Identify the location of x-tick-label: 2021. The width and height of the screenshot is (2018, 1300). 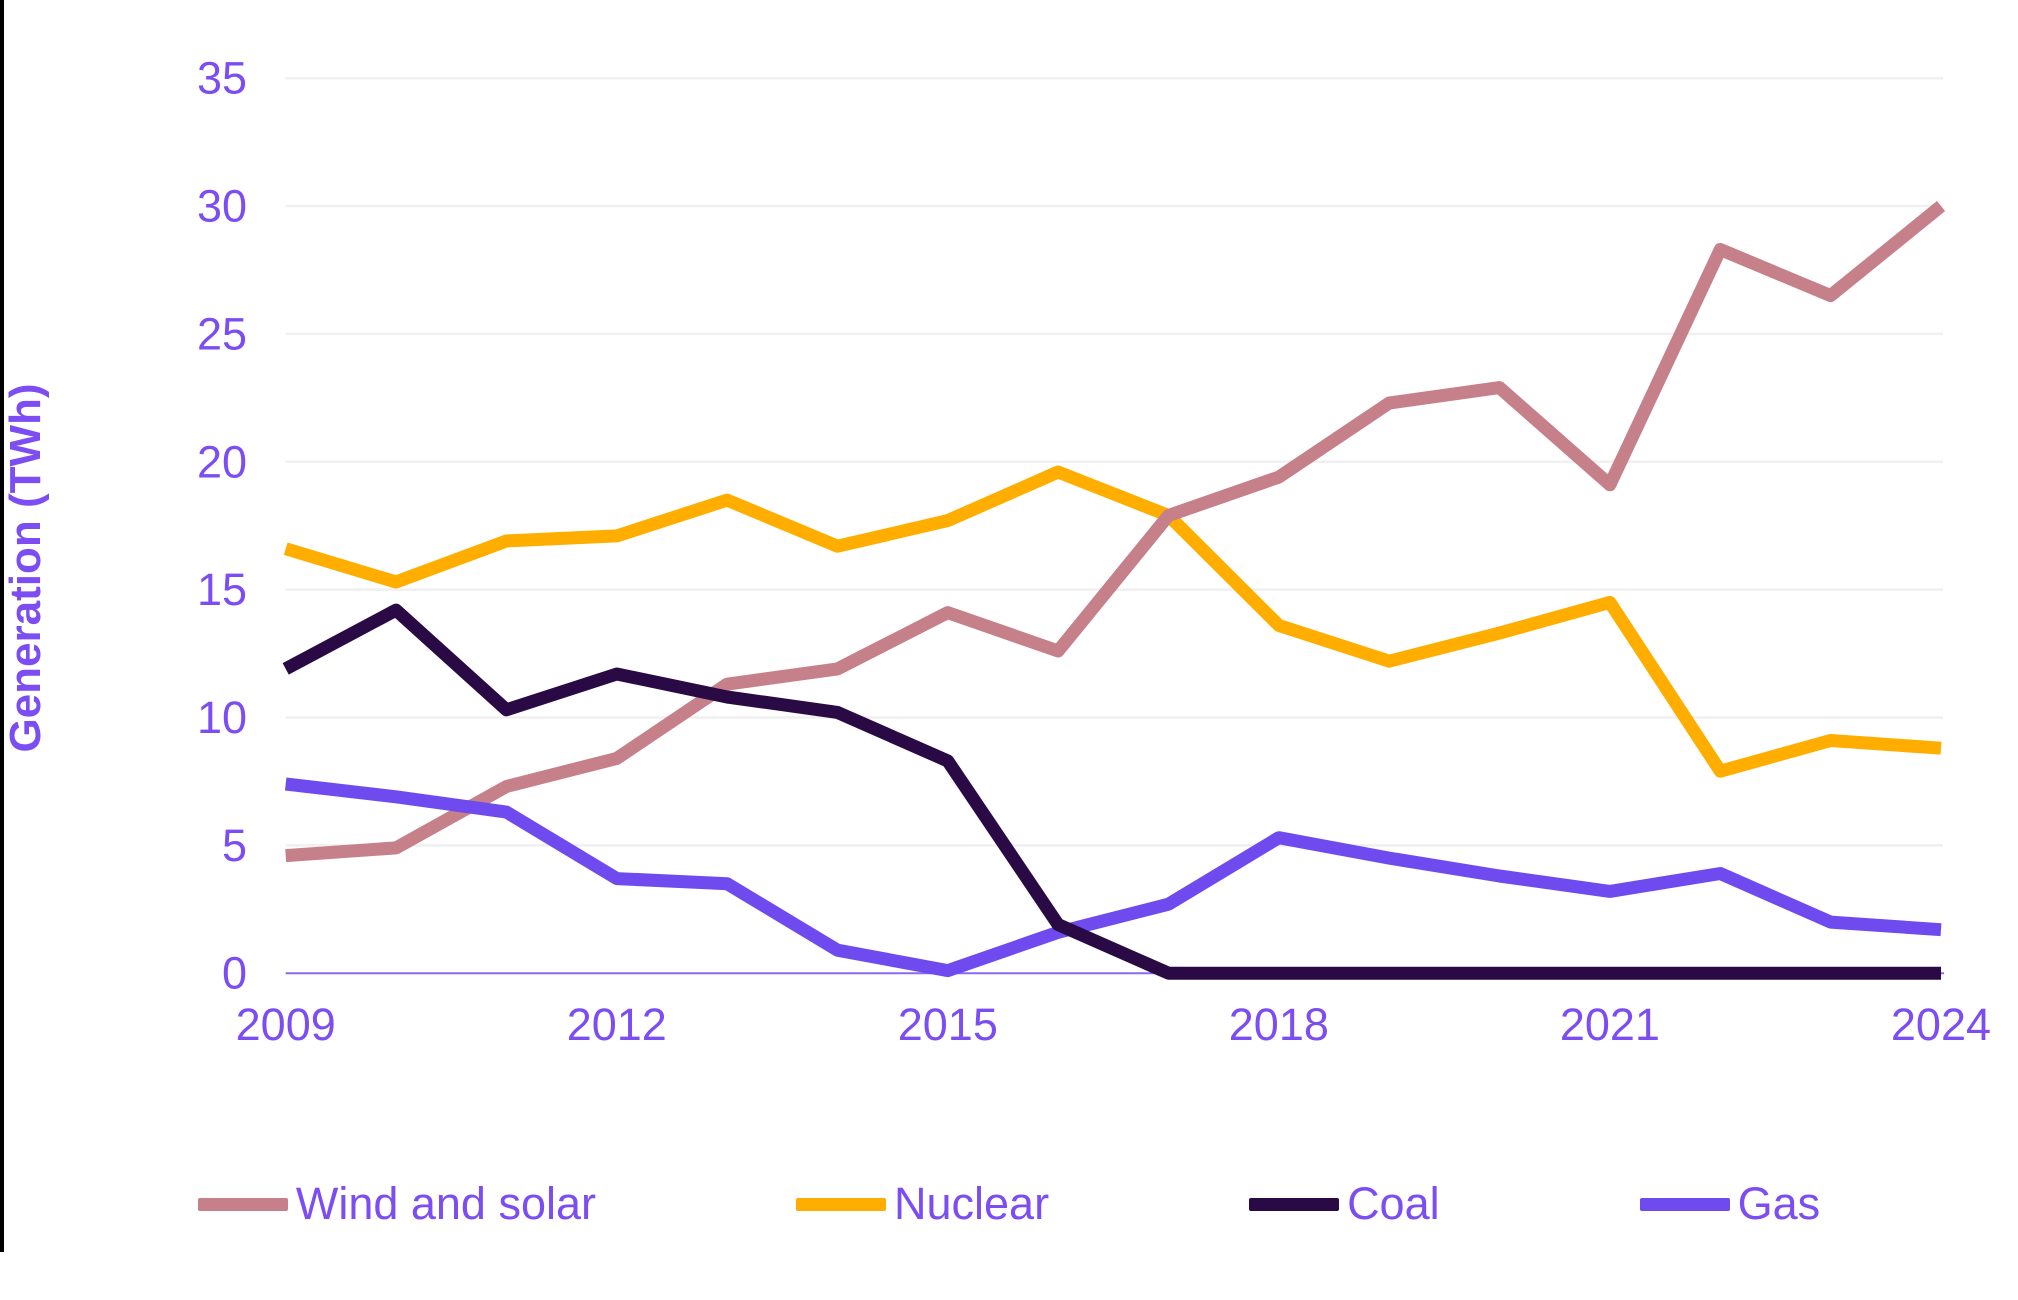
(1610, 1024).